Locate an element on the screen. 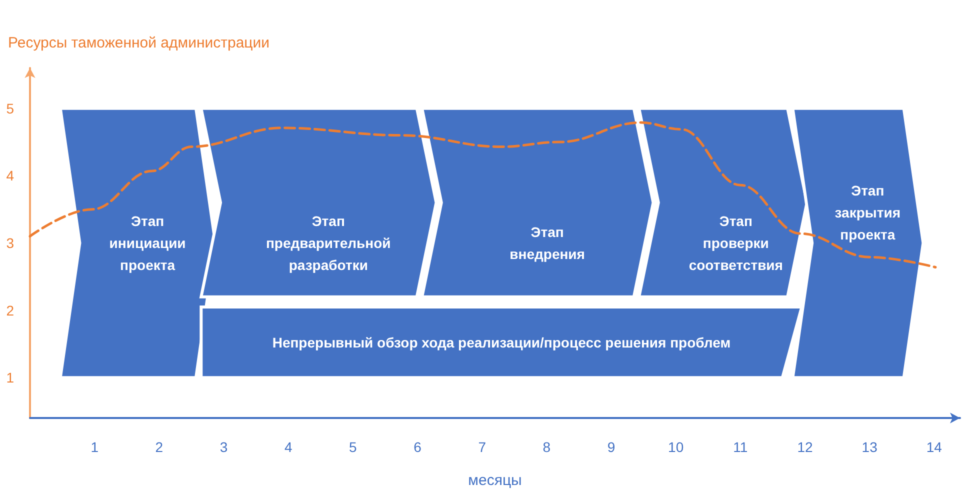  x-tick-label: 14 is located at coordinates (934, 447).